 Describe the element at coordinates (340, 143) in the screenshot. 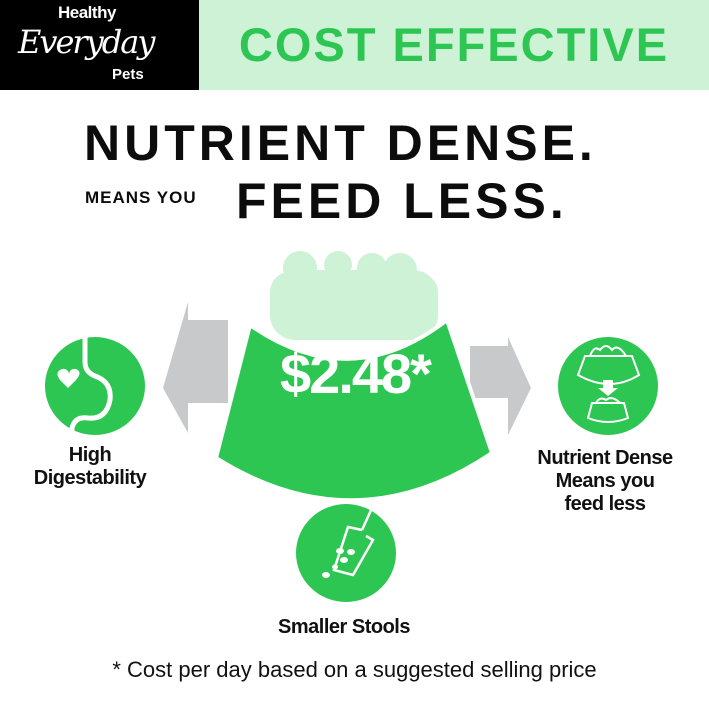

I see `headline-line1: NUTRIENT DENSE.` at that location.